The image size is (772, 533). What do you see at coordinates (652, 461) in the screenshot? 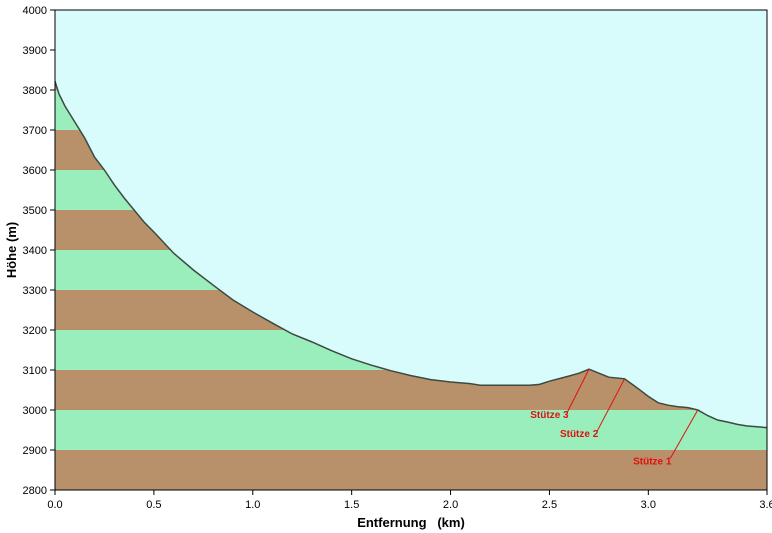
I see `annotation-label: Stütze 1` at bounding box center [652, 461].